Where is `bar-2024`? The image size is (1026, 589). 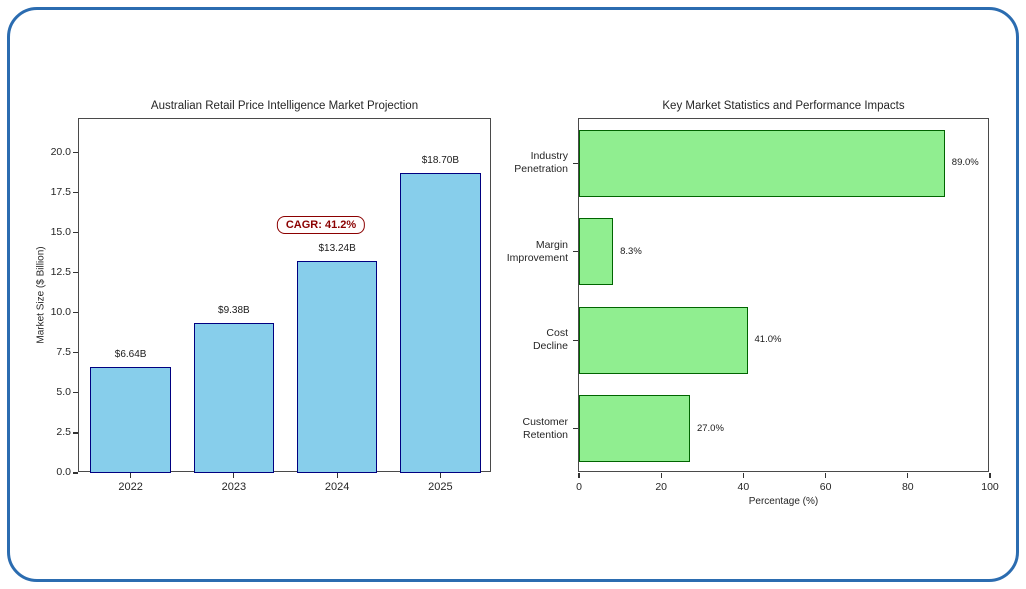
bar-2024 is located at coordinates (337, 366).